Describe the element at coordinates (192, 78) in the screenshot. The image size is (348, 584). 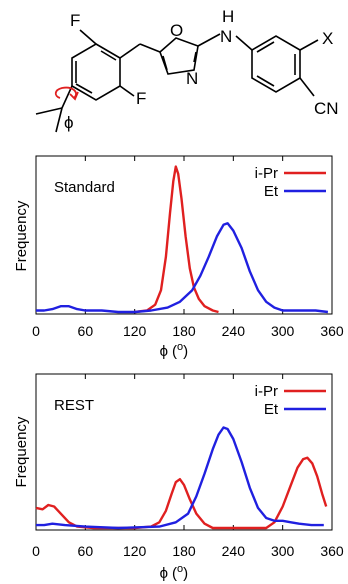
I see `atom-nitrogen-ring: N` at that location.